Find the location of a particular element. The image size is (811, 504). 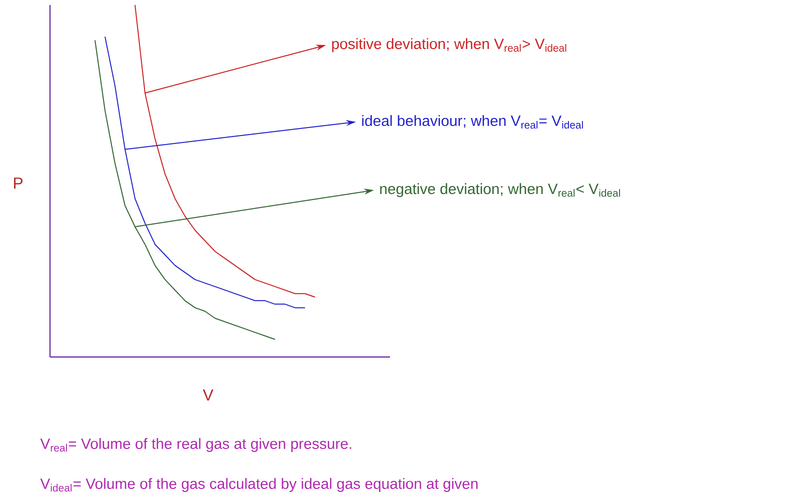

text: V$_{ideal}$= Volume of the gas calculated by ideal gas equation at given is located at coordinates (259, 485).